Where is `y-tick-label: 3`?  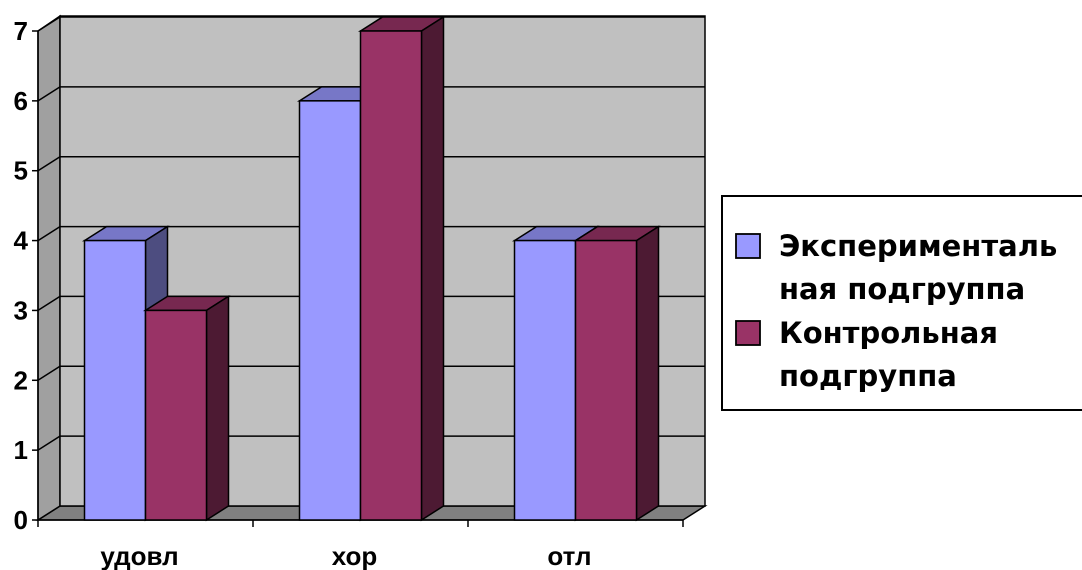
y-tick-label: 3 is located at coordinates (21, 310).